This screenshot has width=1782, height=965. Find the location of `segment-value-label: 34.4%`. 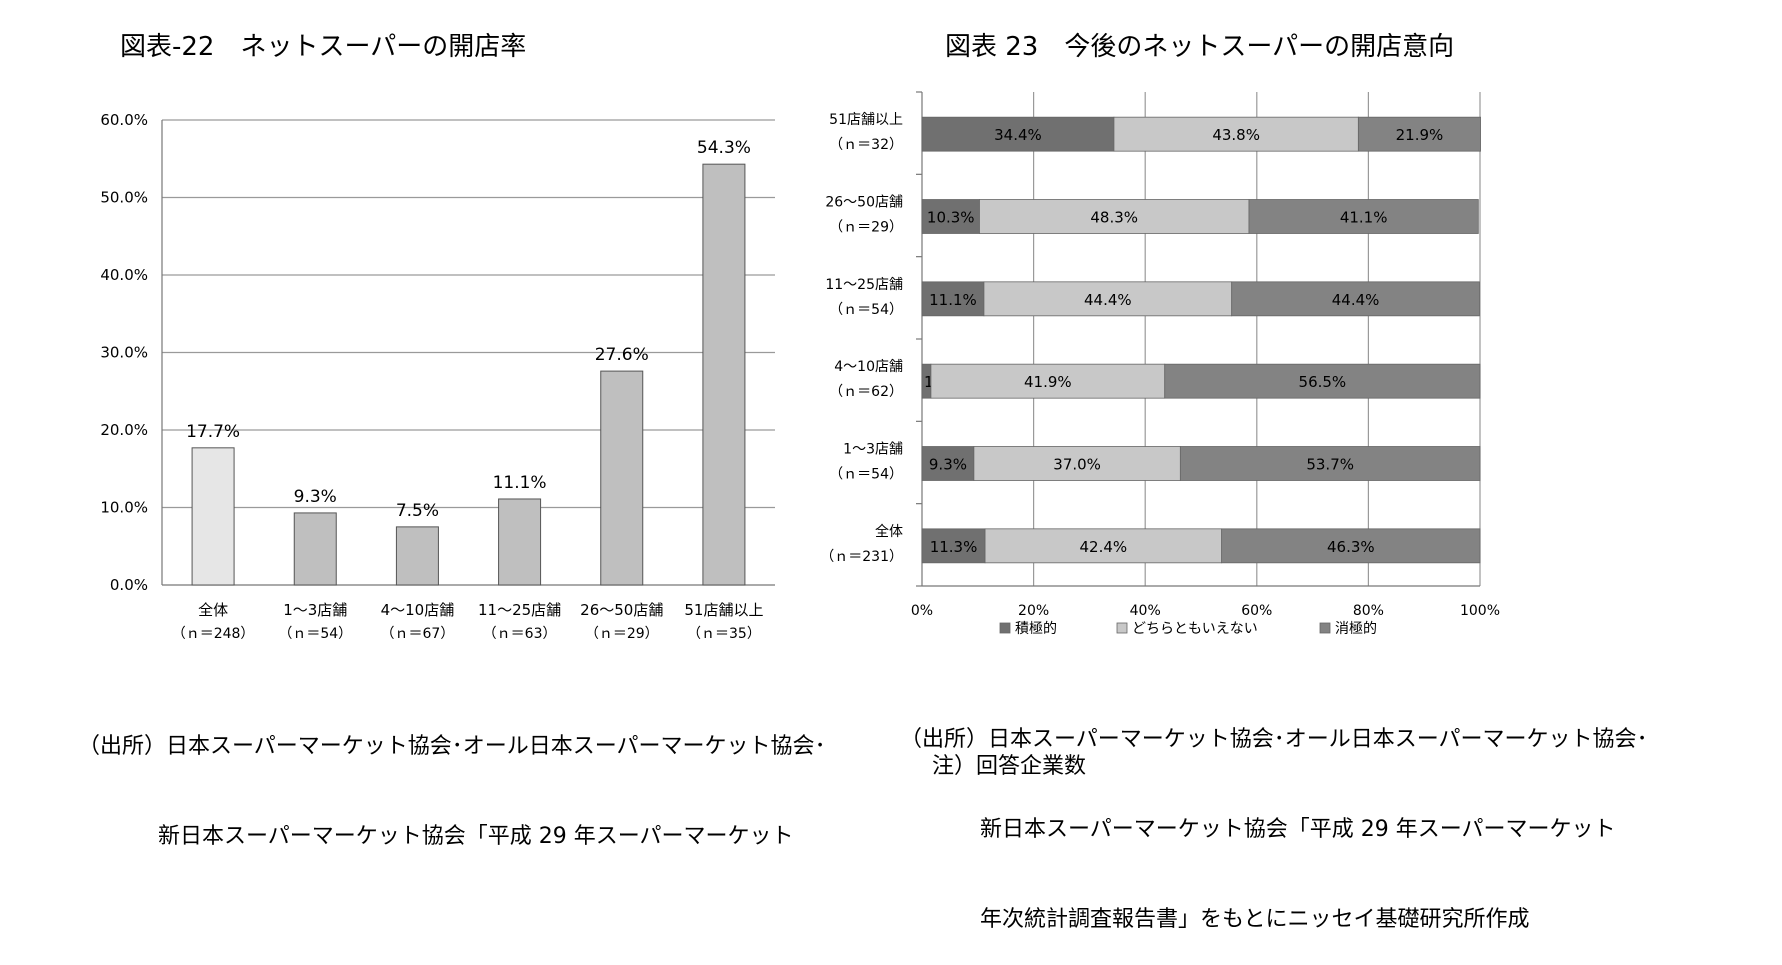

segment-value-label: 34.4% is located at coordinates (1018, 135).